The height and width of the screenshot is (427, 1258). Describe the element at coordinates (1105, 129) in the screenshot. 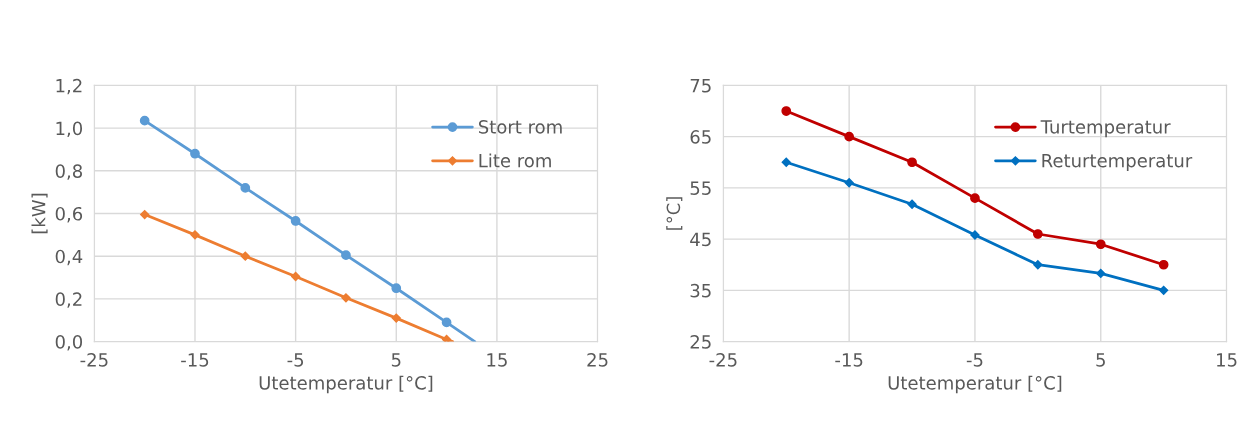

I see `legend-label: Turtemperatur` at that location.